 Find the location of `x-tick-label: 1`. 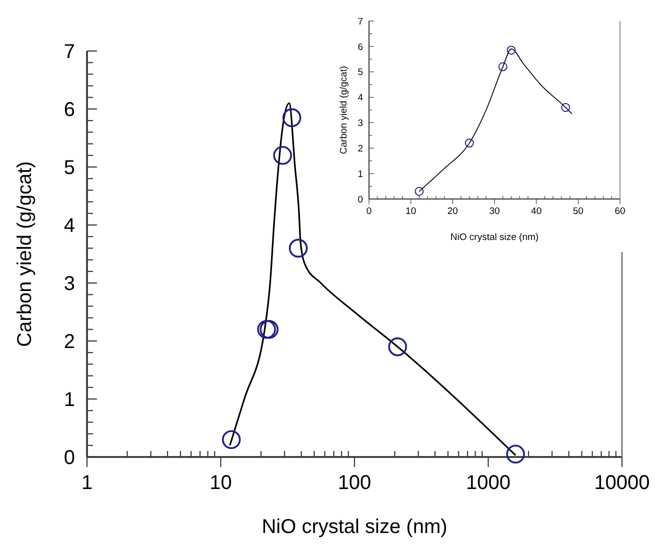

x-tick-label: 1 is located at coordinates (87, 483).